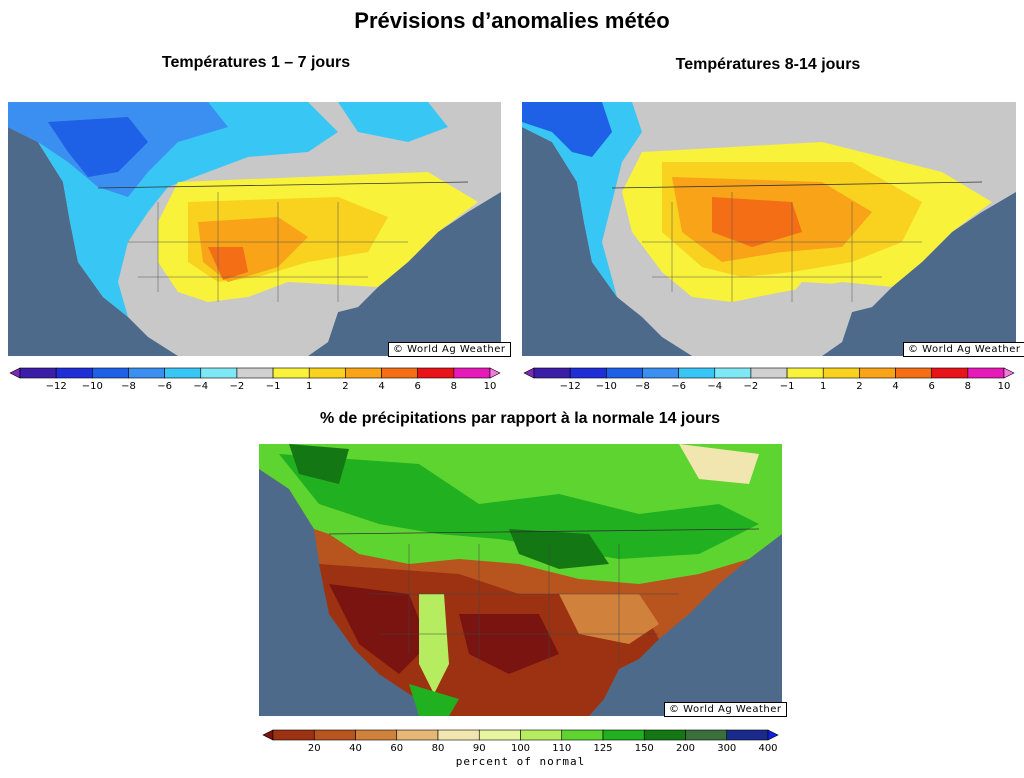  What do you see at coordinates (449, 349) in the screenshot?
I see `map-1-credit: © World Ag Weather` at bounding box center [449, 349].